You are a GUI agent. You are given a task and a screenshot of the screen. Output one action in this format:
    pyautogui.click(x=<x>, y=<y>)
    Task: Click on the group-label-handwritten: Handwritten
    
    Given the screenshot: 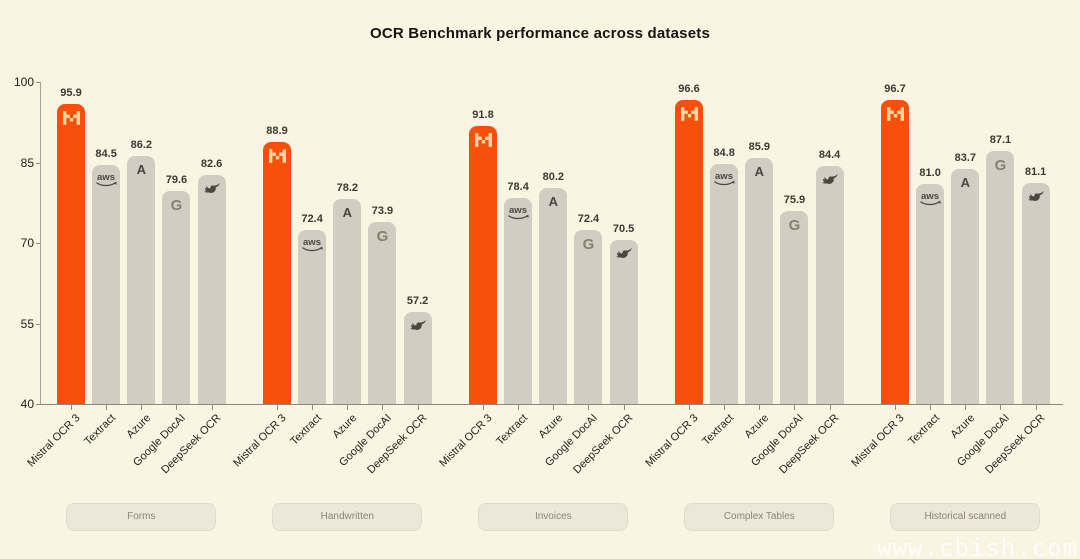 What is the action you would take?
    pyautogui.click(x=347, y=517)
    